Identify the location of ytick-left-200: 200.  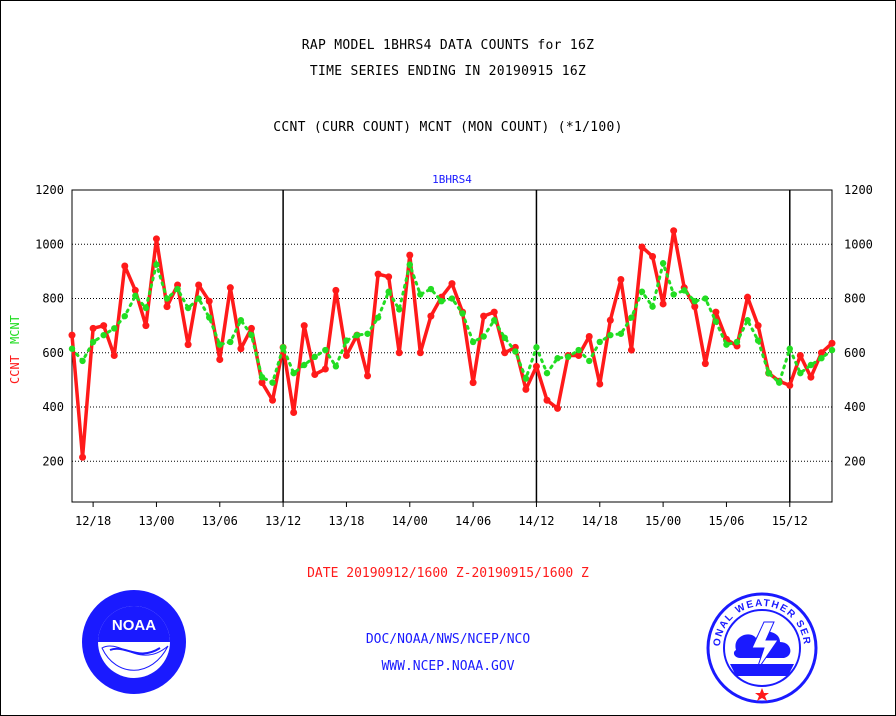
(53, 461).